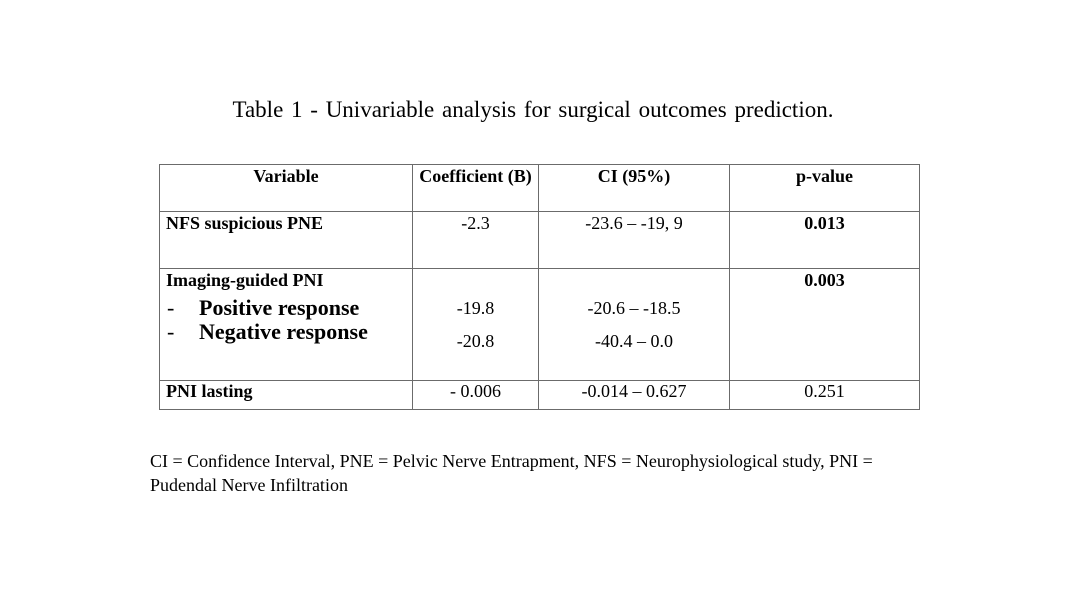 The image size is (1080, 607). What do you see at coordinates (475, 395) in the screenshot?
I see `cell-coefficient: - 0.006` at bounding box center [475, 395].